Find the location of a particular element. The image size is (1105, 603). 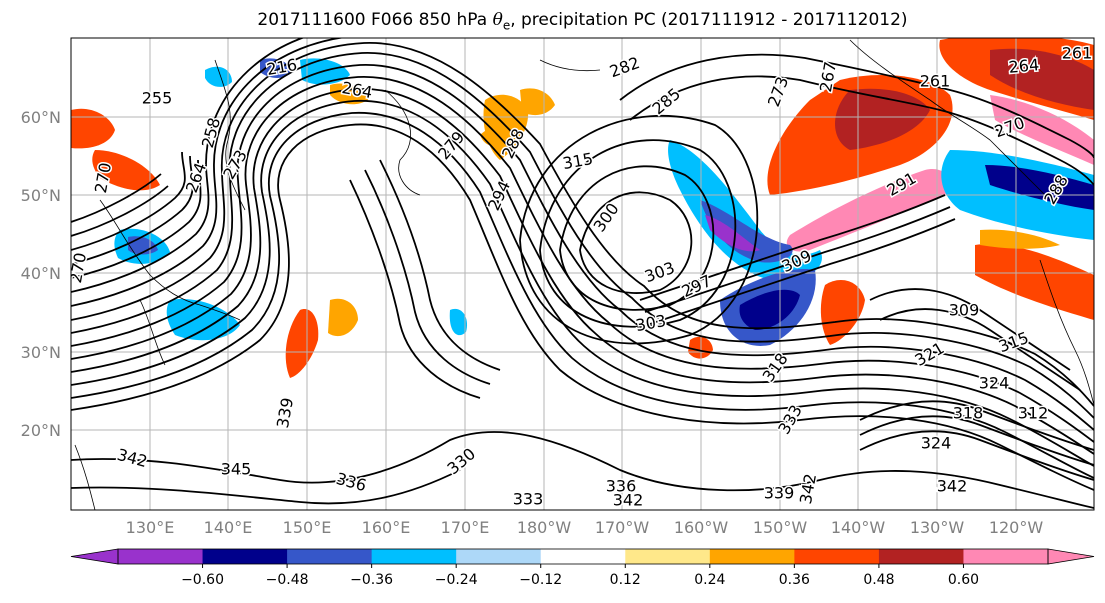

lat-label-20n: 20°N is located at coordinates (41, 430).